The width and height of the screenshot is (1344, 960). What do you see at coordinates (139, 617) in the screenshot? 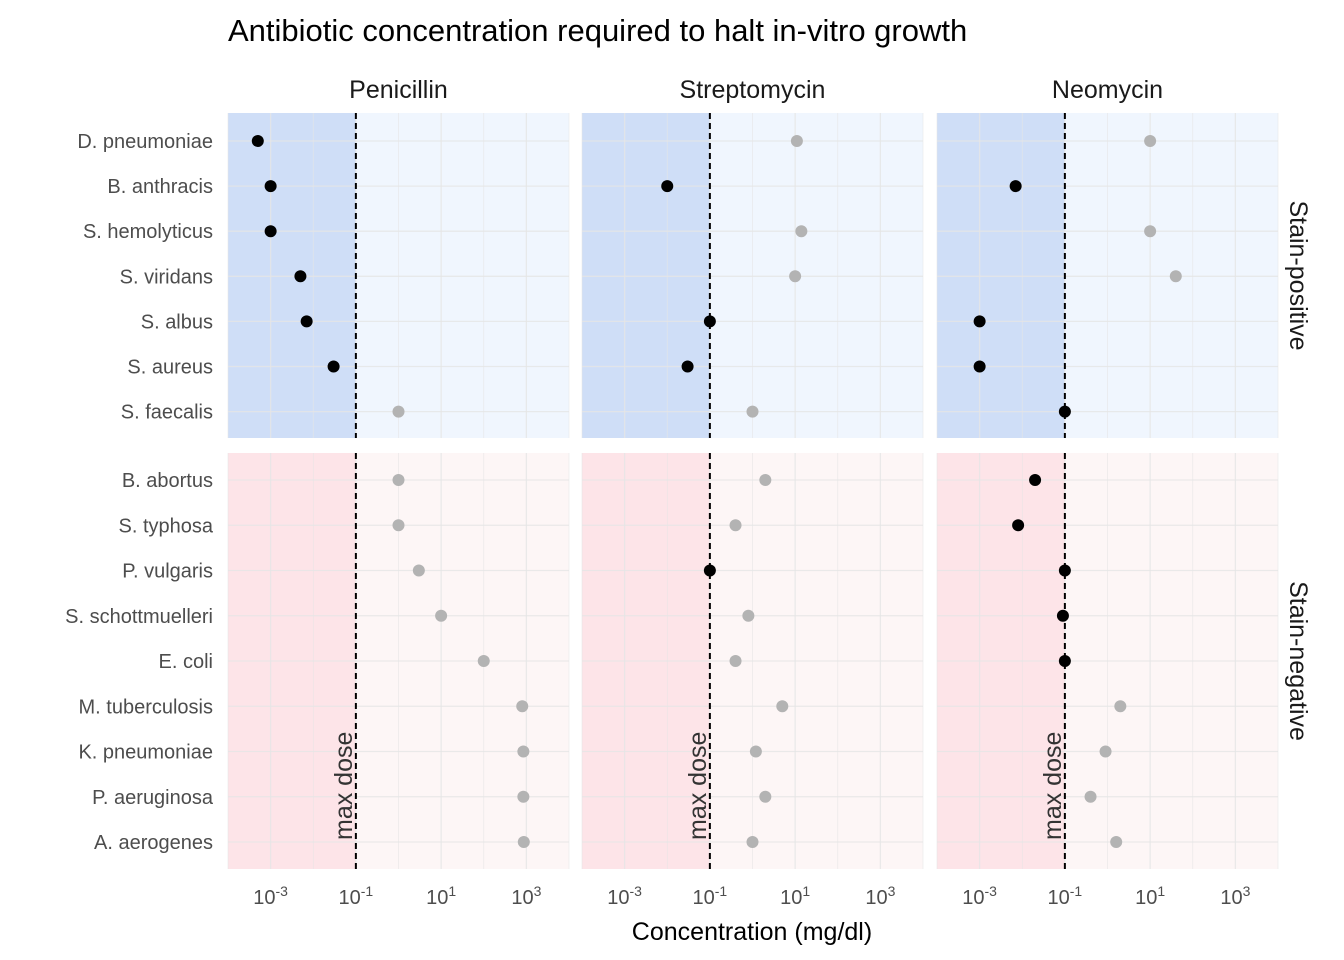
I see `y-axis-label: S. schottmuelleri` at bounding box center [139, 617].